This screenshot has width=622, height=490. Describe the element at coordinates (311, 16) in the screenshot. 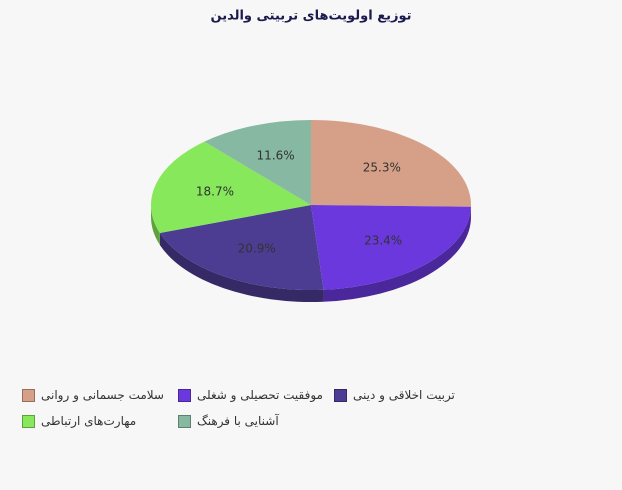

I see `chart-title: توزیع اولویت‌های تربیتی والدین` at that location.